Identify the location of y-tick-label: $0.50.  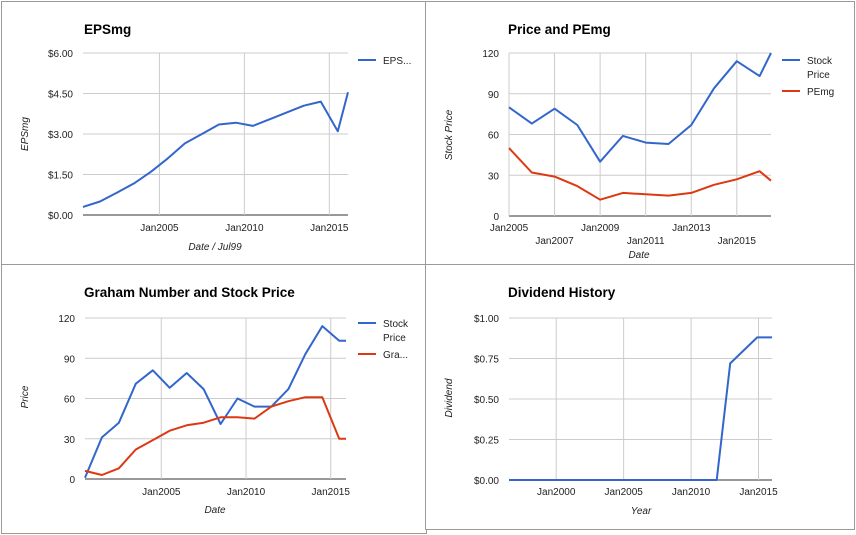
(486, 400).